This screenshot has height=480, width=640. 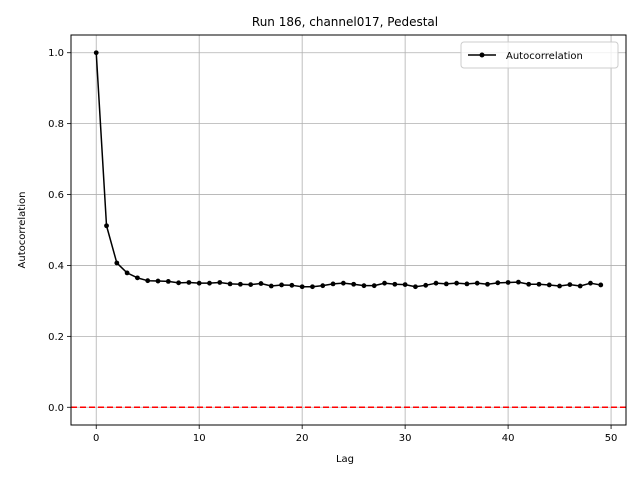 What do you see at coordinates (508, 438) in the screenshot?
I see `x-tick-label: 40` at bounding box center [508, 438].